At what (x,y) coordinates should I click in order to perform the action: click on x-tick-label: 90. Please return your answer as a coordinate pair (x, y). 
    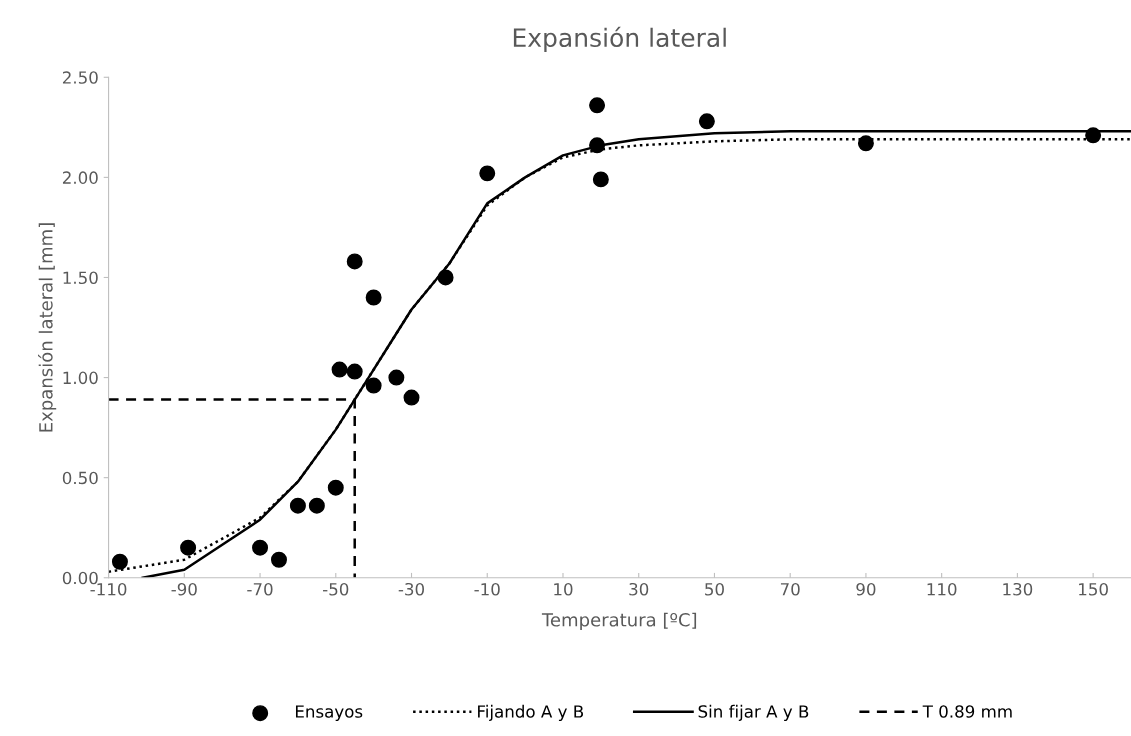
    Looking at the image, I should click on (866, 589).